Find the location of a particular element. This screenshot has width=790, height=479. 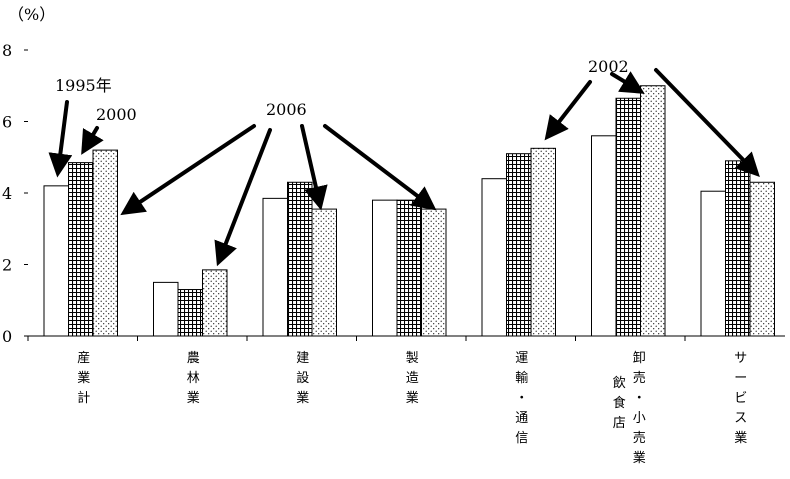

category-label: 農林業 is located at coordinates (193, 378).